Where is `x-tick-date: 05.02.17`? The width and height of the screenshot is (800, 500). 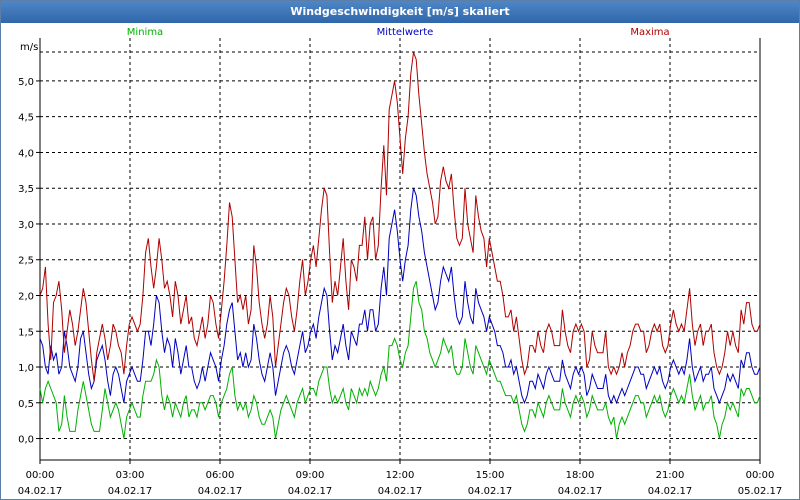
x-tick-date: 05.02.17 is located at coordinates (760, 491).